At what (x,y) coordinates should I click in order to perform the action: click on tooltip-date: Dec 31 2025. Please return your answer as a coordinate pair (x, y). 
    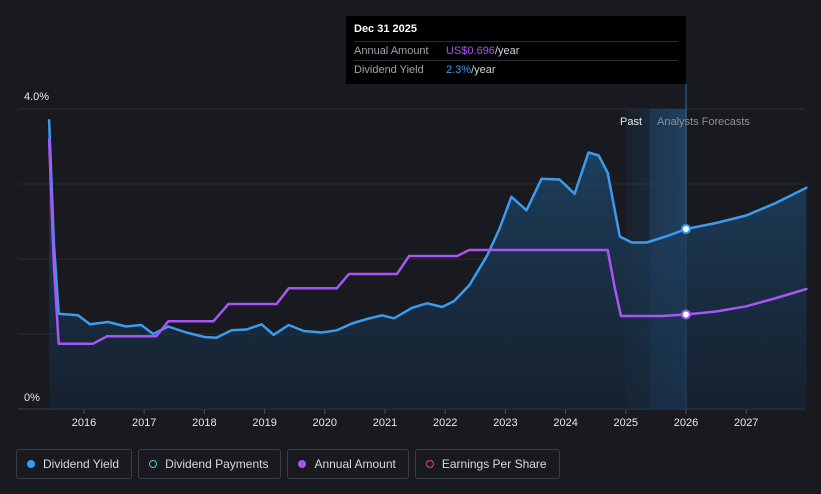
    Looking at the image, I should click on (385, 29).